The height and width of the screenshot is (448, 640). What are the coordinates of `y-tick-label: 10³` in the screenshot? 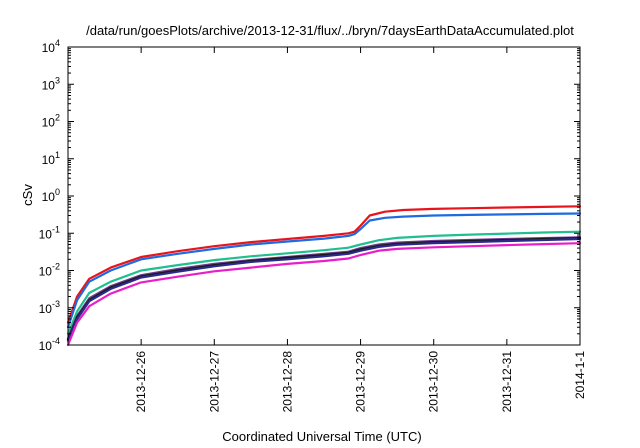 It's located at (51, 83).